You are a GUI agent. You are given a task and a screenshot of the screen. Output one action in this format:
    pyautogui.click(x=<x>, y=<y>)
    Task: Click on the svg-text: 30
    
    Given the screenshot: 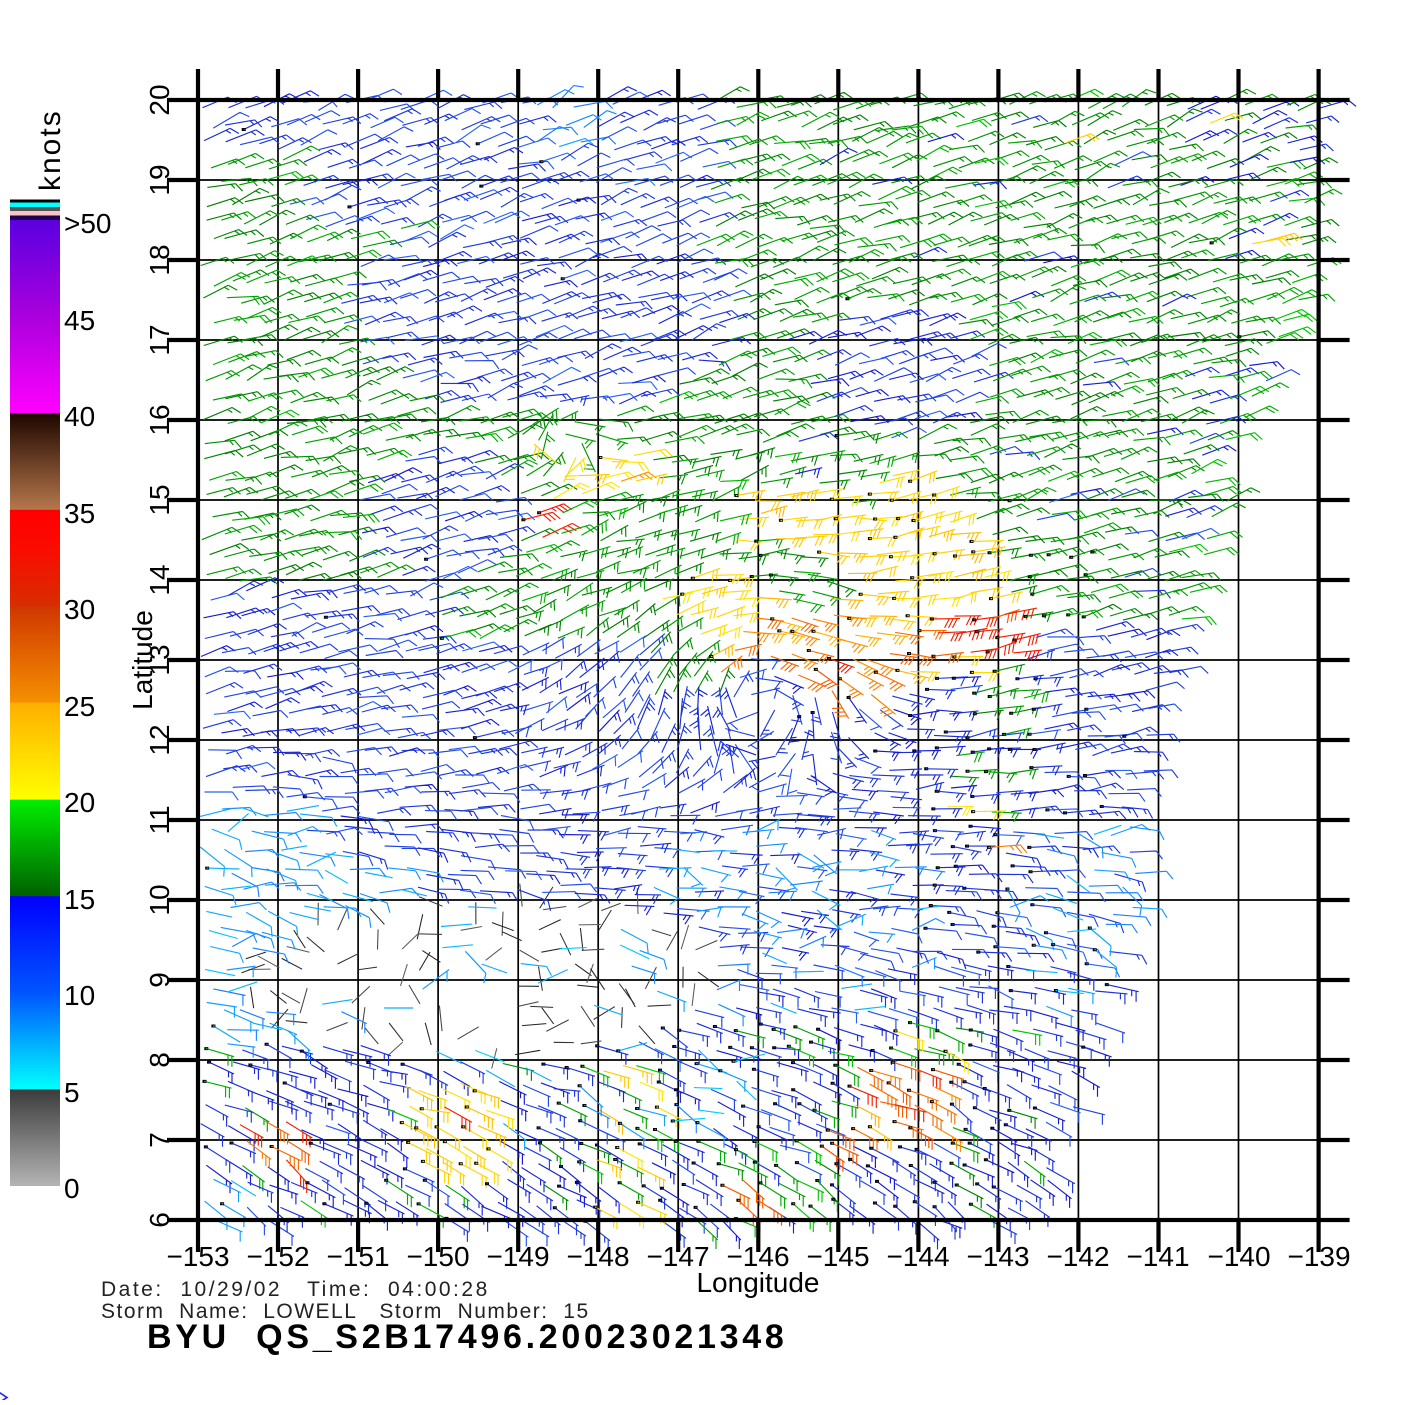 What is the action you would take?
    pyautogui.click(x=79, y=609)
    